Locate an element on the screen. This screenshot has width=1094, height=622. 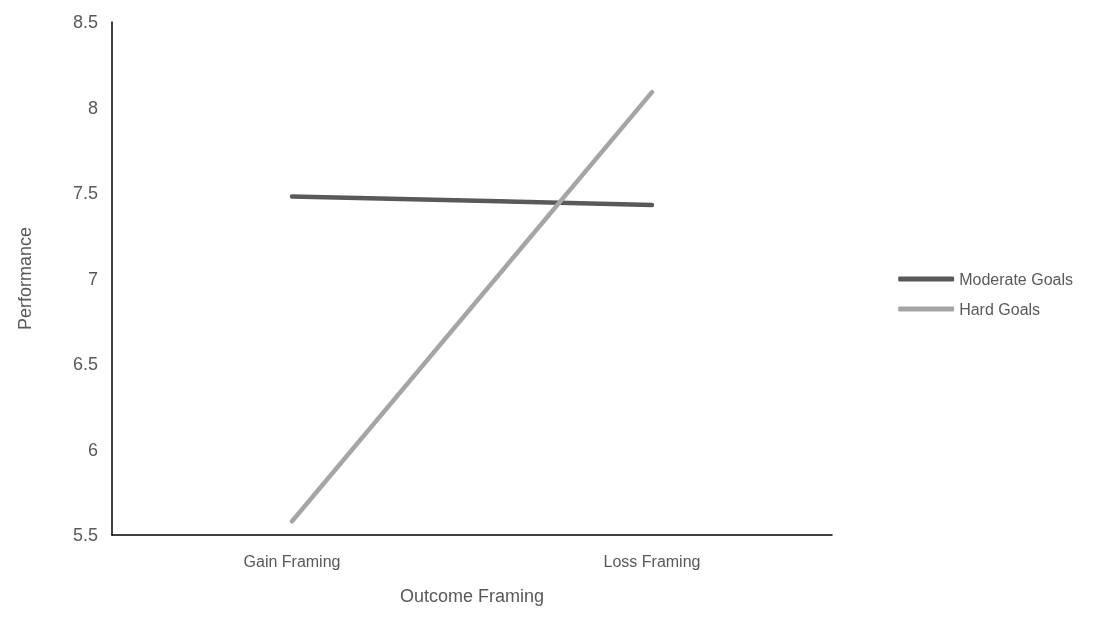
y-tick-label: 8 is located at coordinates (92, 107).